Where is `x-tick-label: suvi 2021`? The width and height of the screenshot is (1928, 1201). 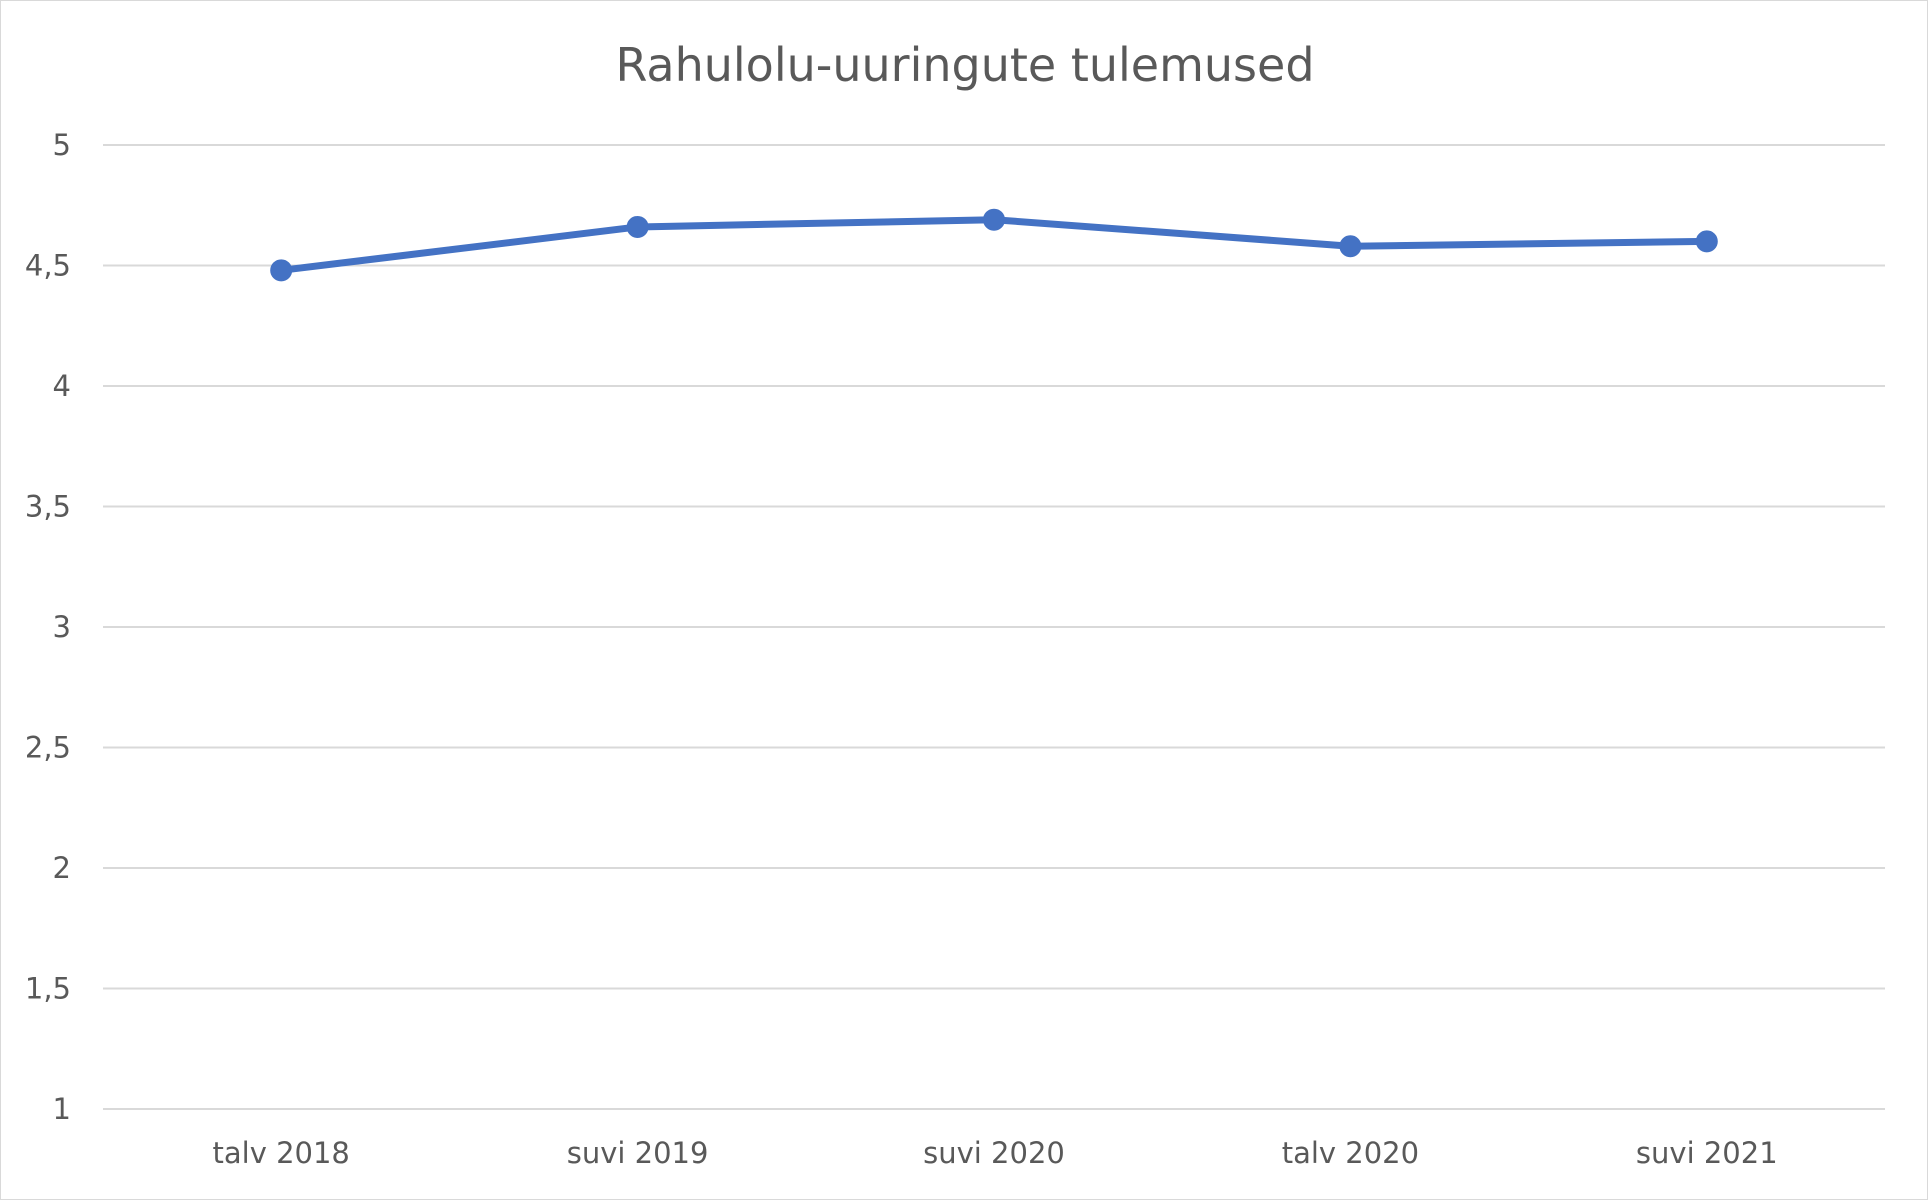 x-tick-label: suvi 2021 is located at coordinates (1707, 1153).